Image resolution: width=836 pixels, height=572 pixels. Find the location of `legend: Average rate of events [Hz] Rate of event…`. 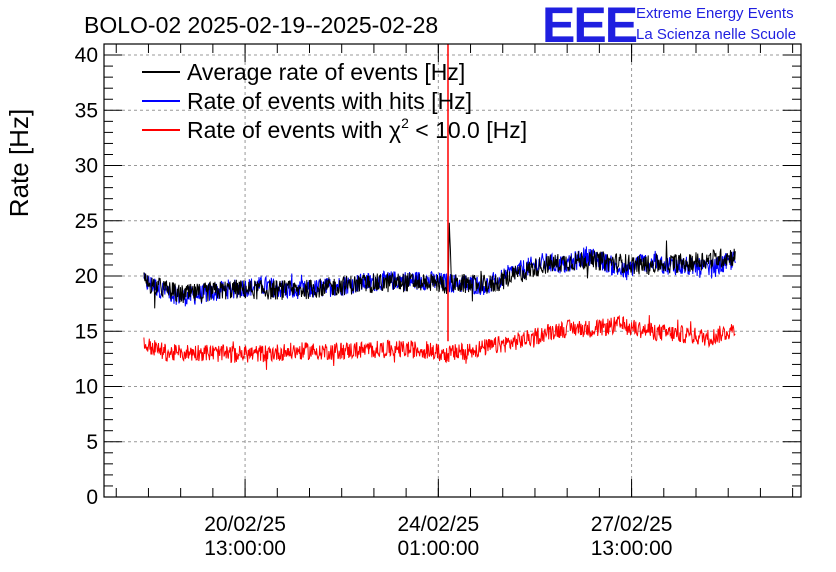

legend: Average rate of events [Hz] Rate of event… is located at coordinates (334, 101).